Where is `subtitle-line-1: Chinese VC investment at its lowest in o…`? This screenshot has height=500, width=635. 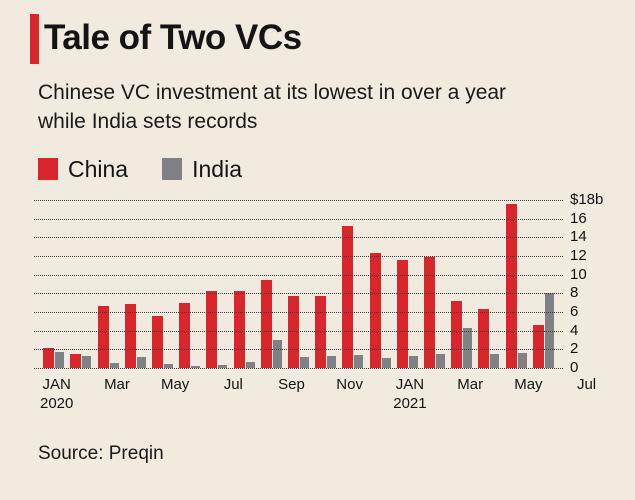
subtitle-line-1: Chinese VC investment at its lowest in o… is located at coordinates (272, 92).